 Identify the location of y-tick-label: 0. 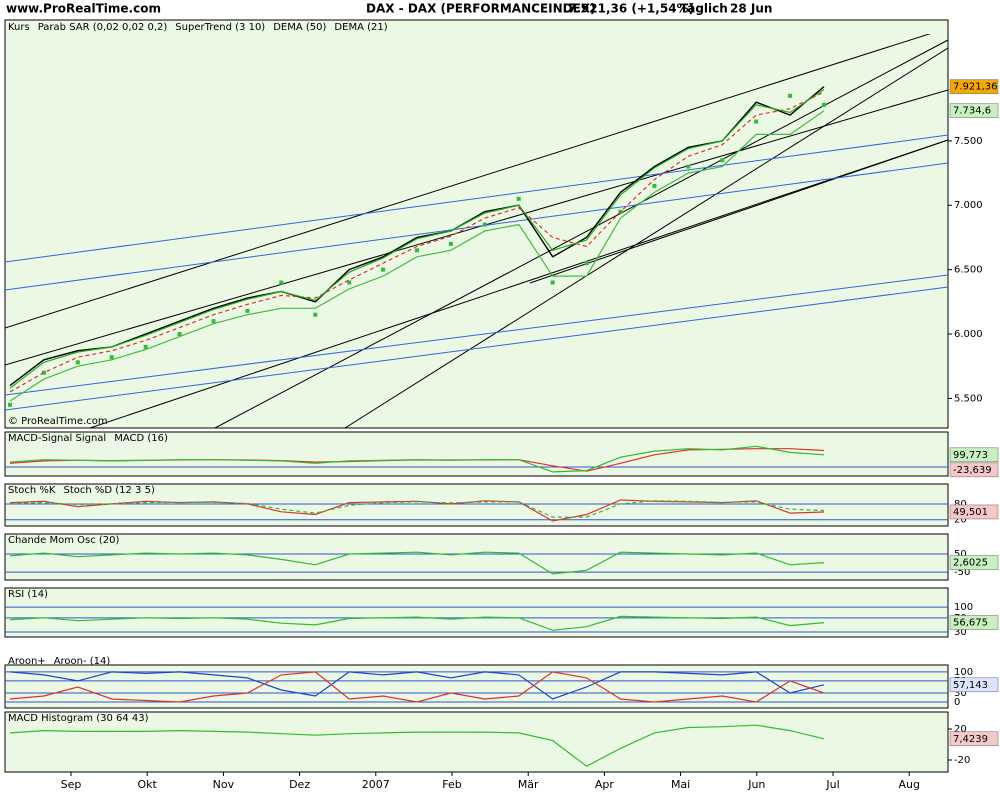
(957, 702).